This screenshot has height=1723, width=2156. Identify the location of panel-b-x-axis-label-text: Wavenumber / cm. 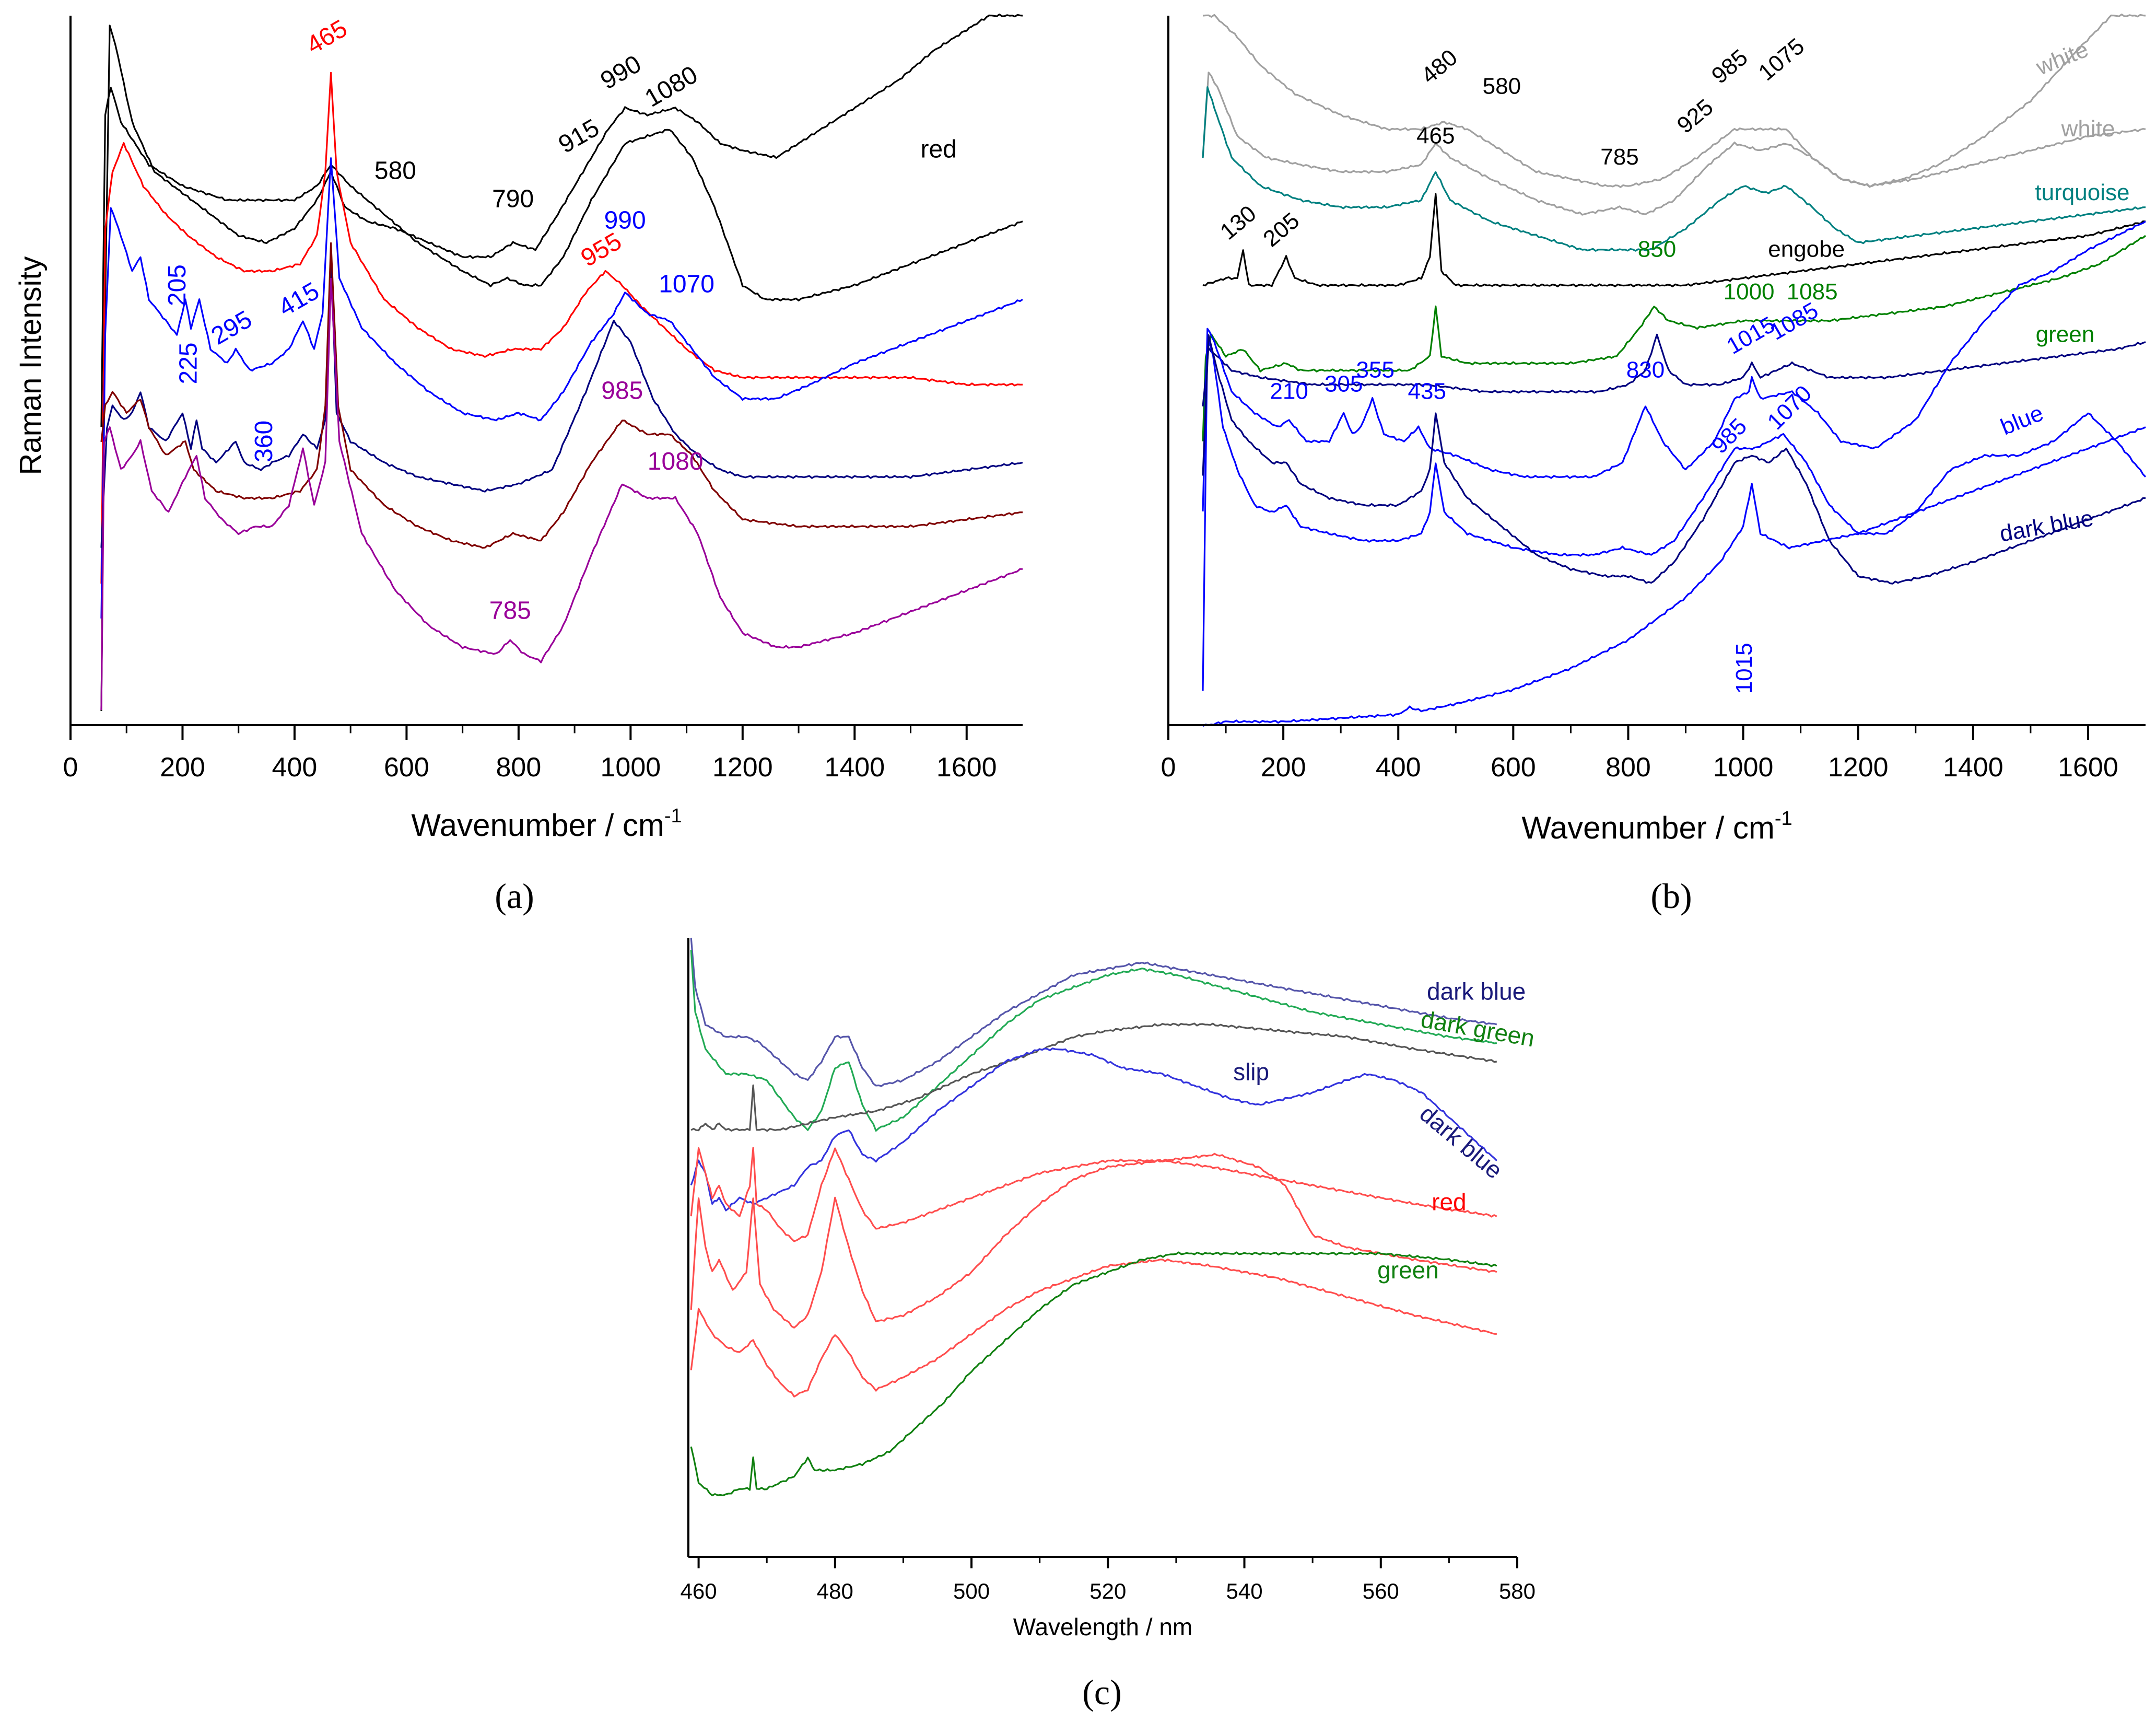
(1648, 828).